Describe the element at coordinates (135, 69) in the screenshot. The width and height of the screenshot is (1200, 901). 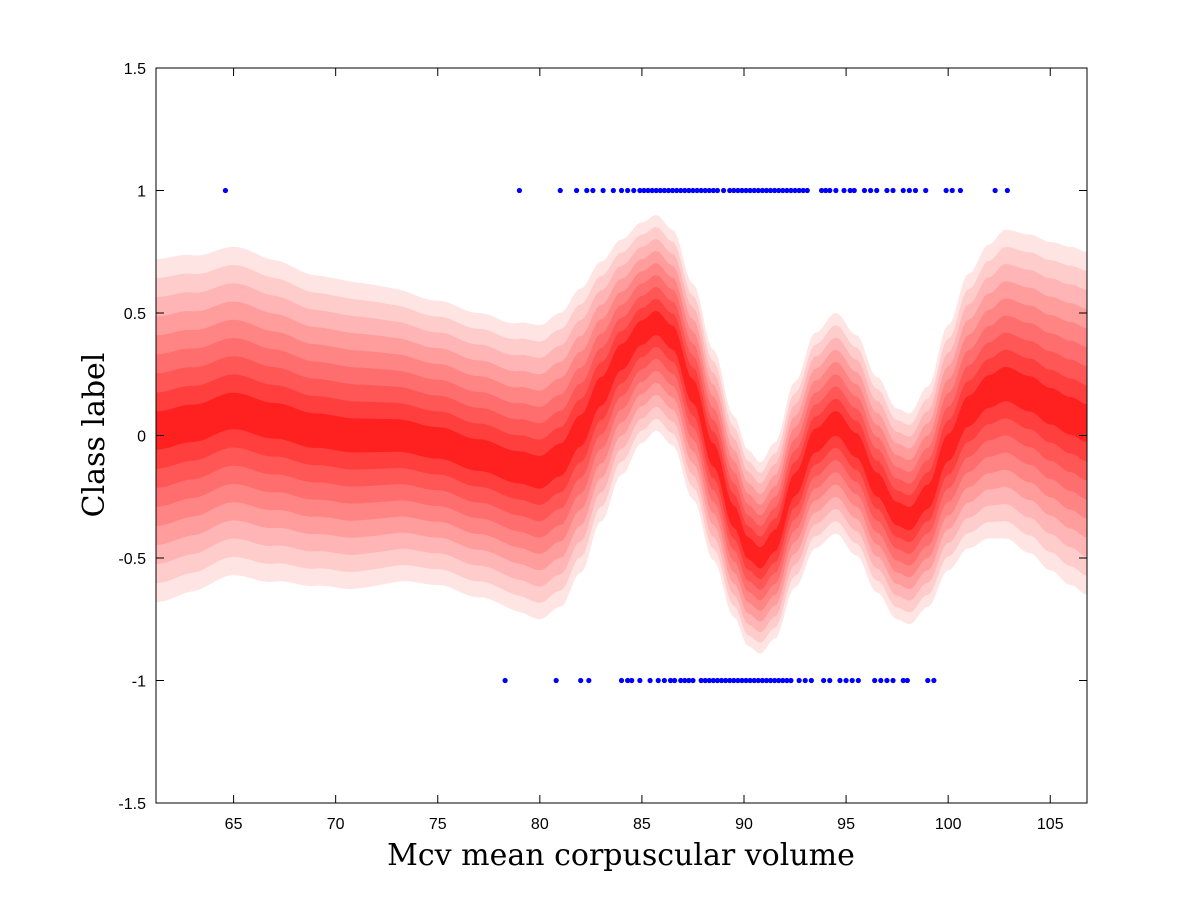
I see `y-tick-label: 1.5` at that location.